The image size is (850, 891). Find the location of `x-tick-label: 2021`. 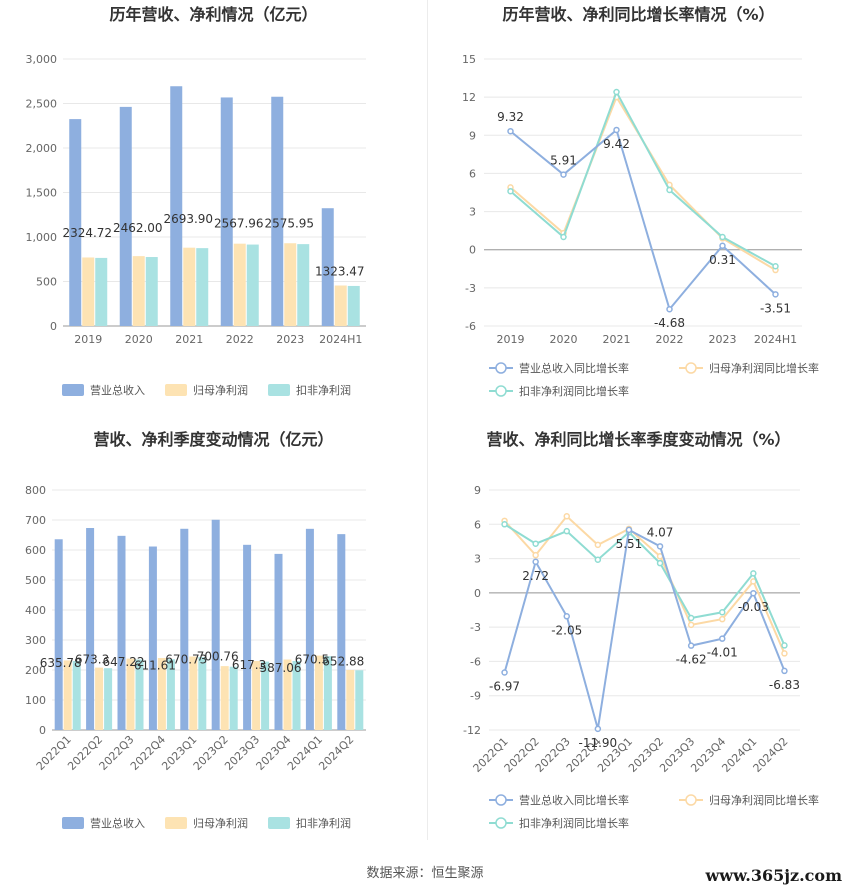

x-tick-label: 2021 is located at coordinates (617, 339).